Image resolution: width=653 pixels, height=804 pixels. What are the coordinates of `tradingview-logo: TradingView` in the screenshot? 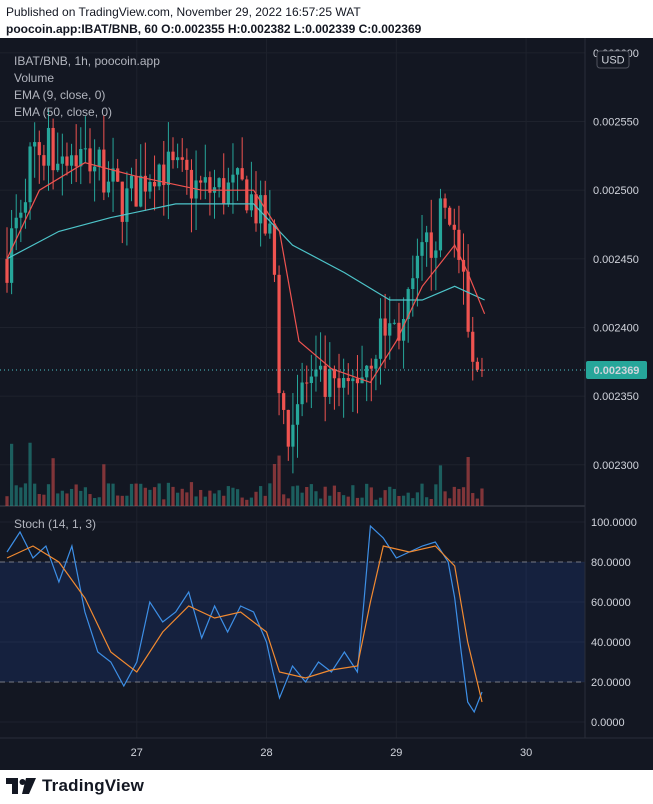 It's located at (75, 786).